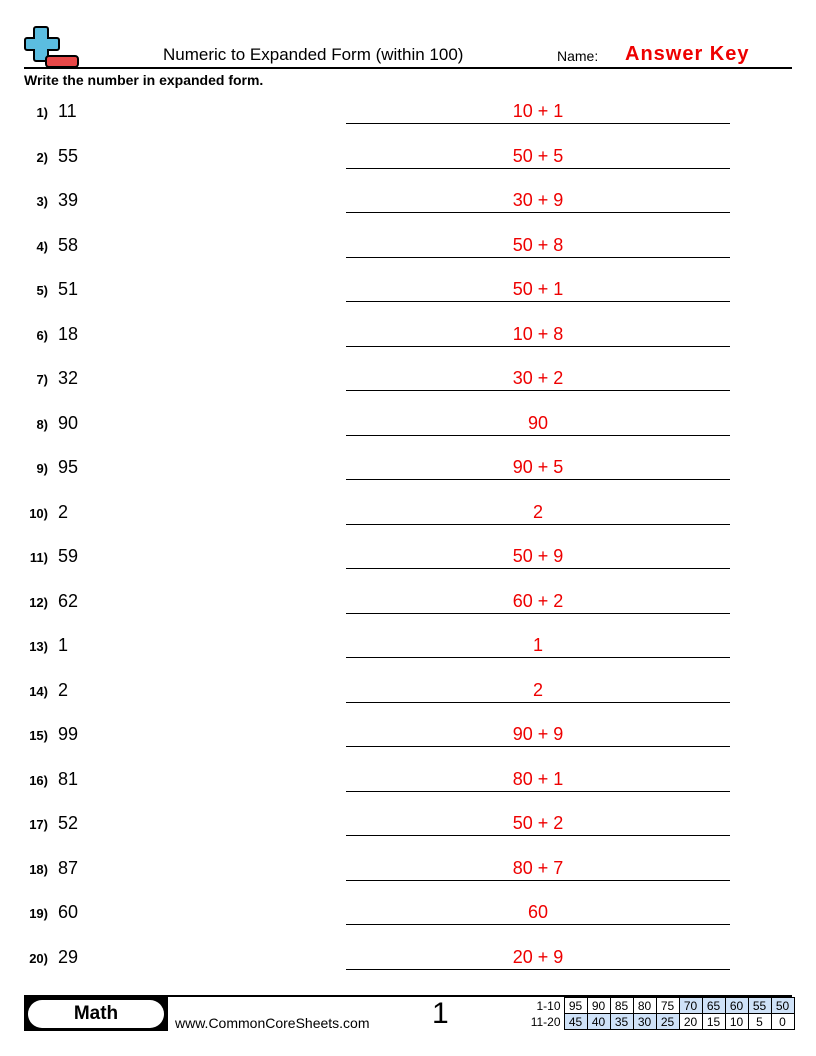 This screenshot has width=816, height=1056. I want to click on website-link: www.CommonCoreSheets.com, so click(272, 1023).